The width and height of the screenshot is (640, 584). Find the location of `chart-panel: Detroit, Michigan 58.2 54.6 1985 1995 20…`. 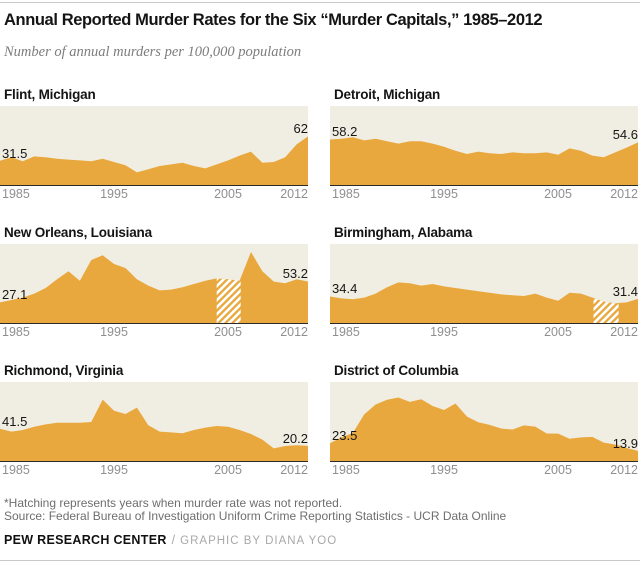

chart-panel: Detroit, Michigan 58.2 54.6 1985 1995 20… is located at coordinates (484, 147).